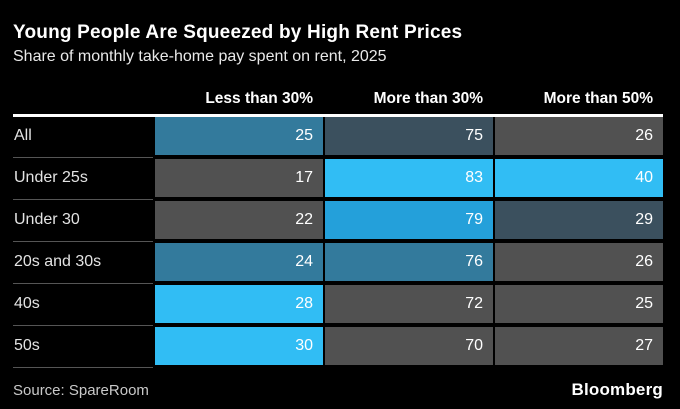 Image resolution: width=680 pixels, height=409 pixels. I want to click on row-label: Under 30, so click(47, 220).